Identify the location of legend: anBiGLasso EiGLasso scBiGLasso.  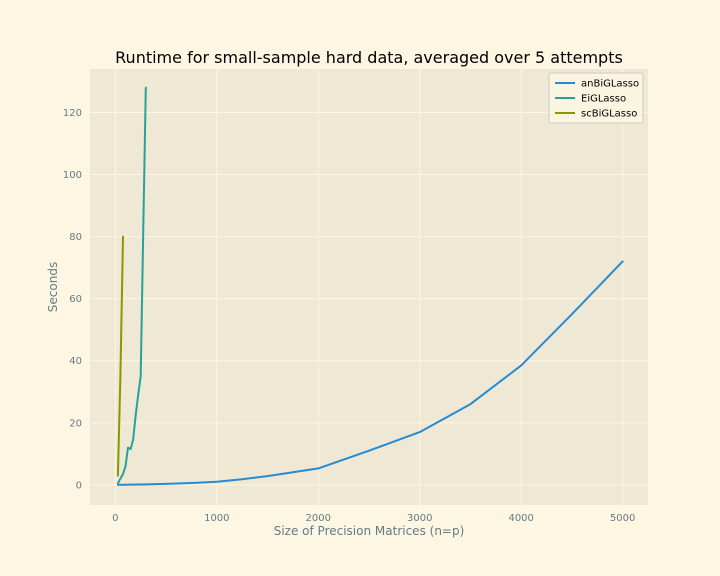
(596, 98).